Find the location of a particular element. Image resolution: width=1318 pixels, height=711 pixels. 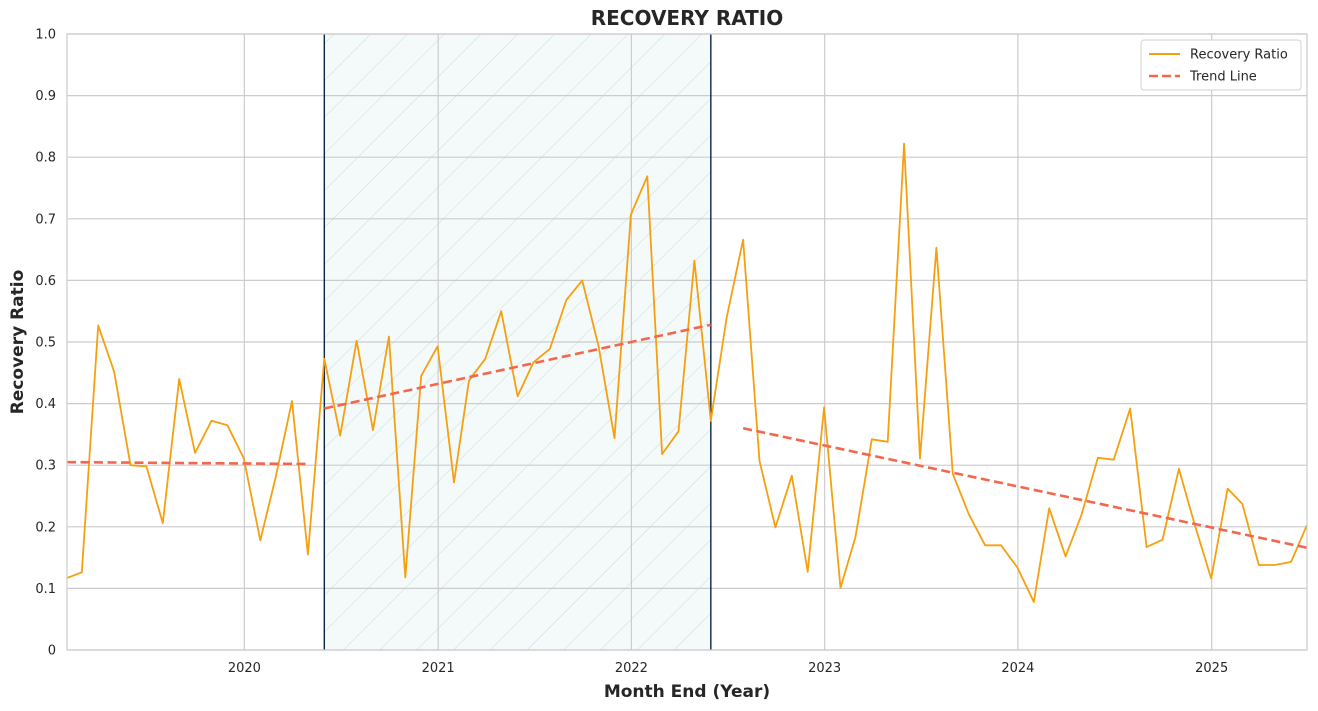

y-axis-title: Recovery Ratio is located at coordinates (18, 342).